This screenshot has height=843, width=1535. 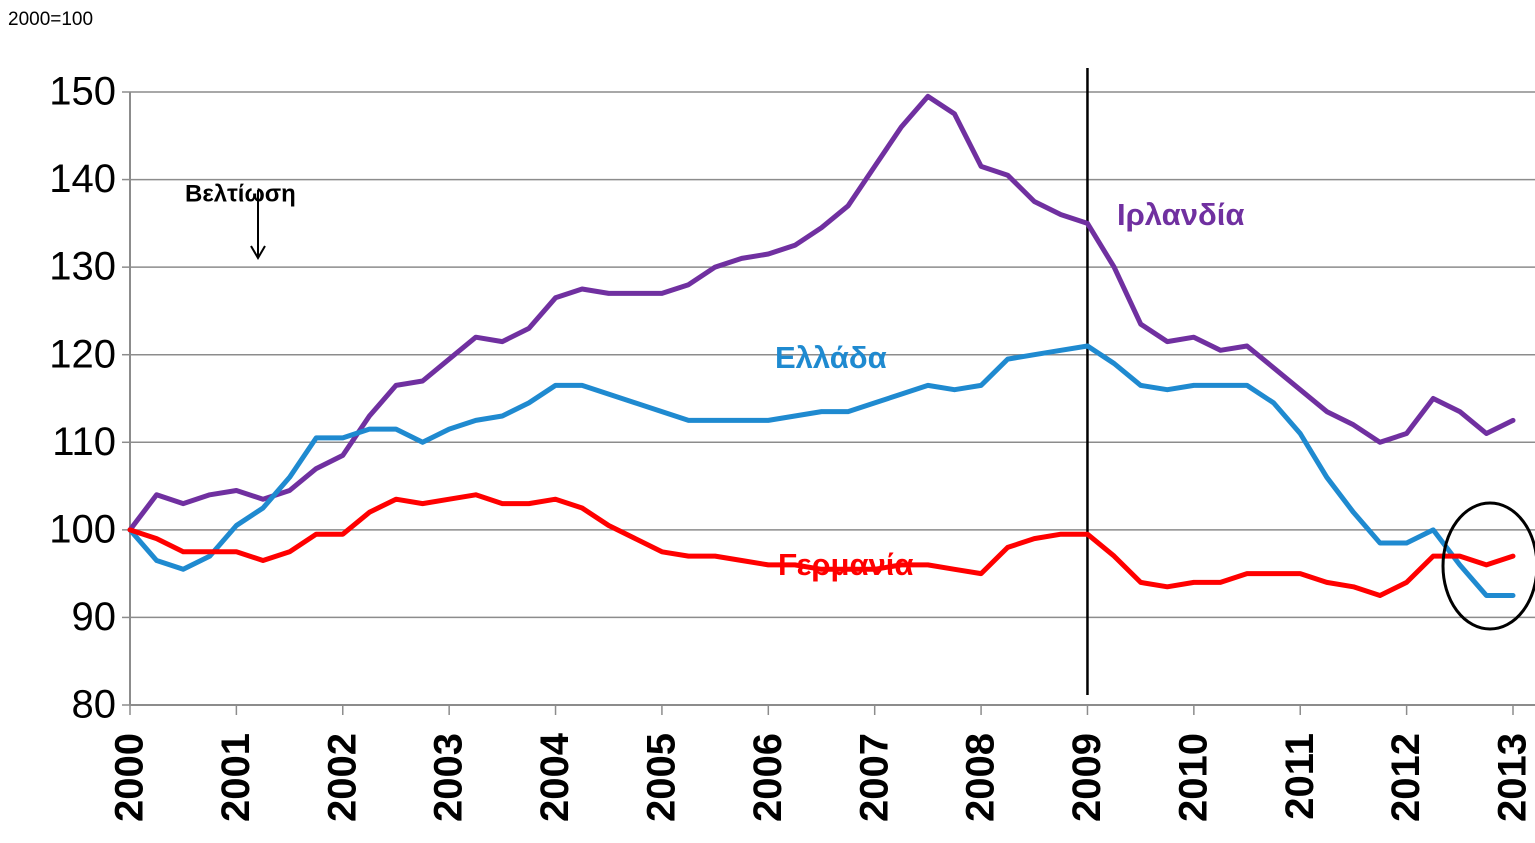 I want to click on x-tick-label: 2010, so click(x=1193, y=777).